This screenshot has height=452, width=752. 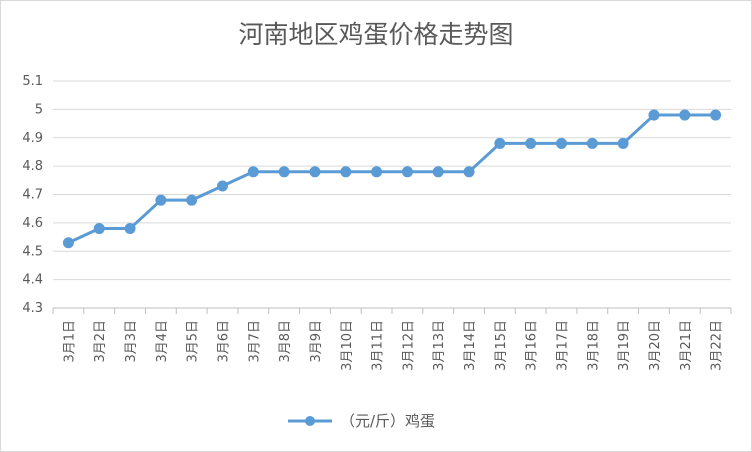 What do you see at coordinates (254, 341) in the screenshot?
I see `x-tick-label: 3月7日` at bounding box center [254, 341].